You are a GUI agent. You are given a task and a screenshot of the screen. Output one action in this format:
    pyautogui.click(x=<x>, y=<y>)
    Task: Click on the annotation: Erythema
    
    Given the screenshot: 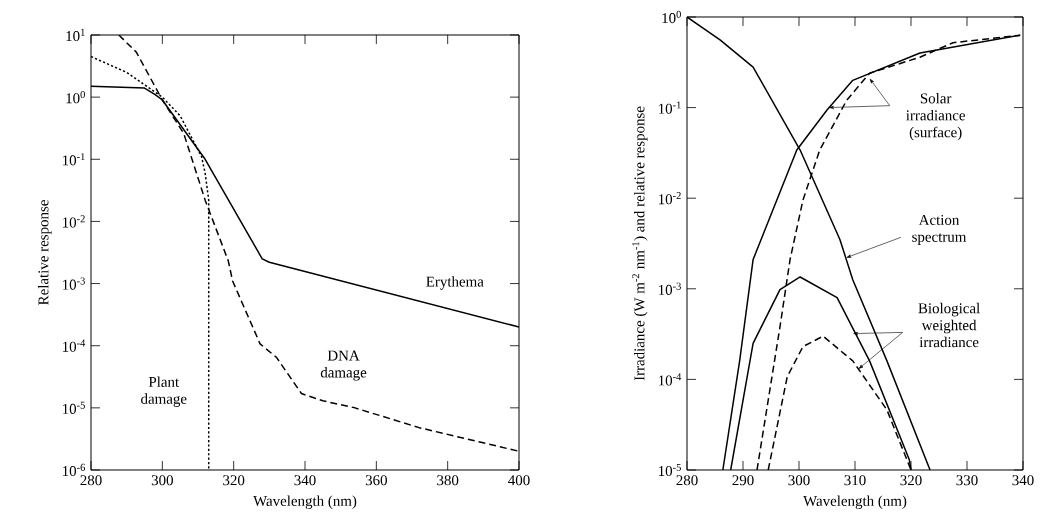 What is the action you would take?
    pyautogui.click(x=455, y=283)
    